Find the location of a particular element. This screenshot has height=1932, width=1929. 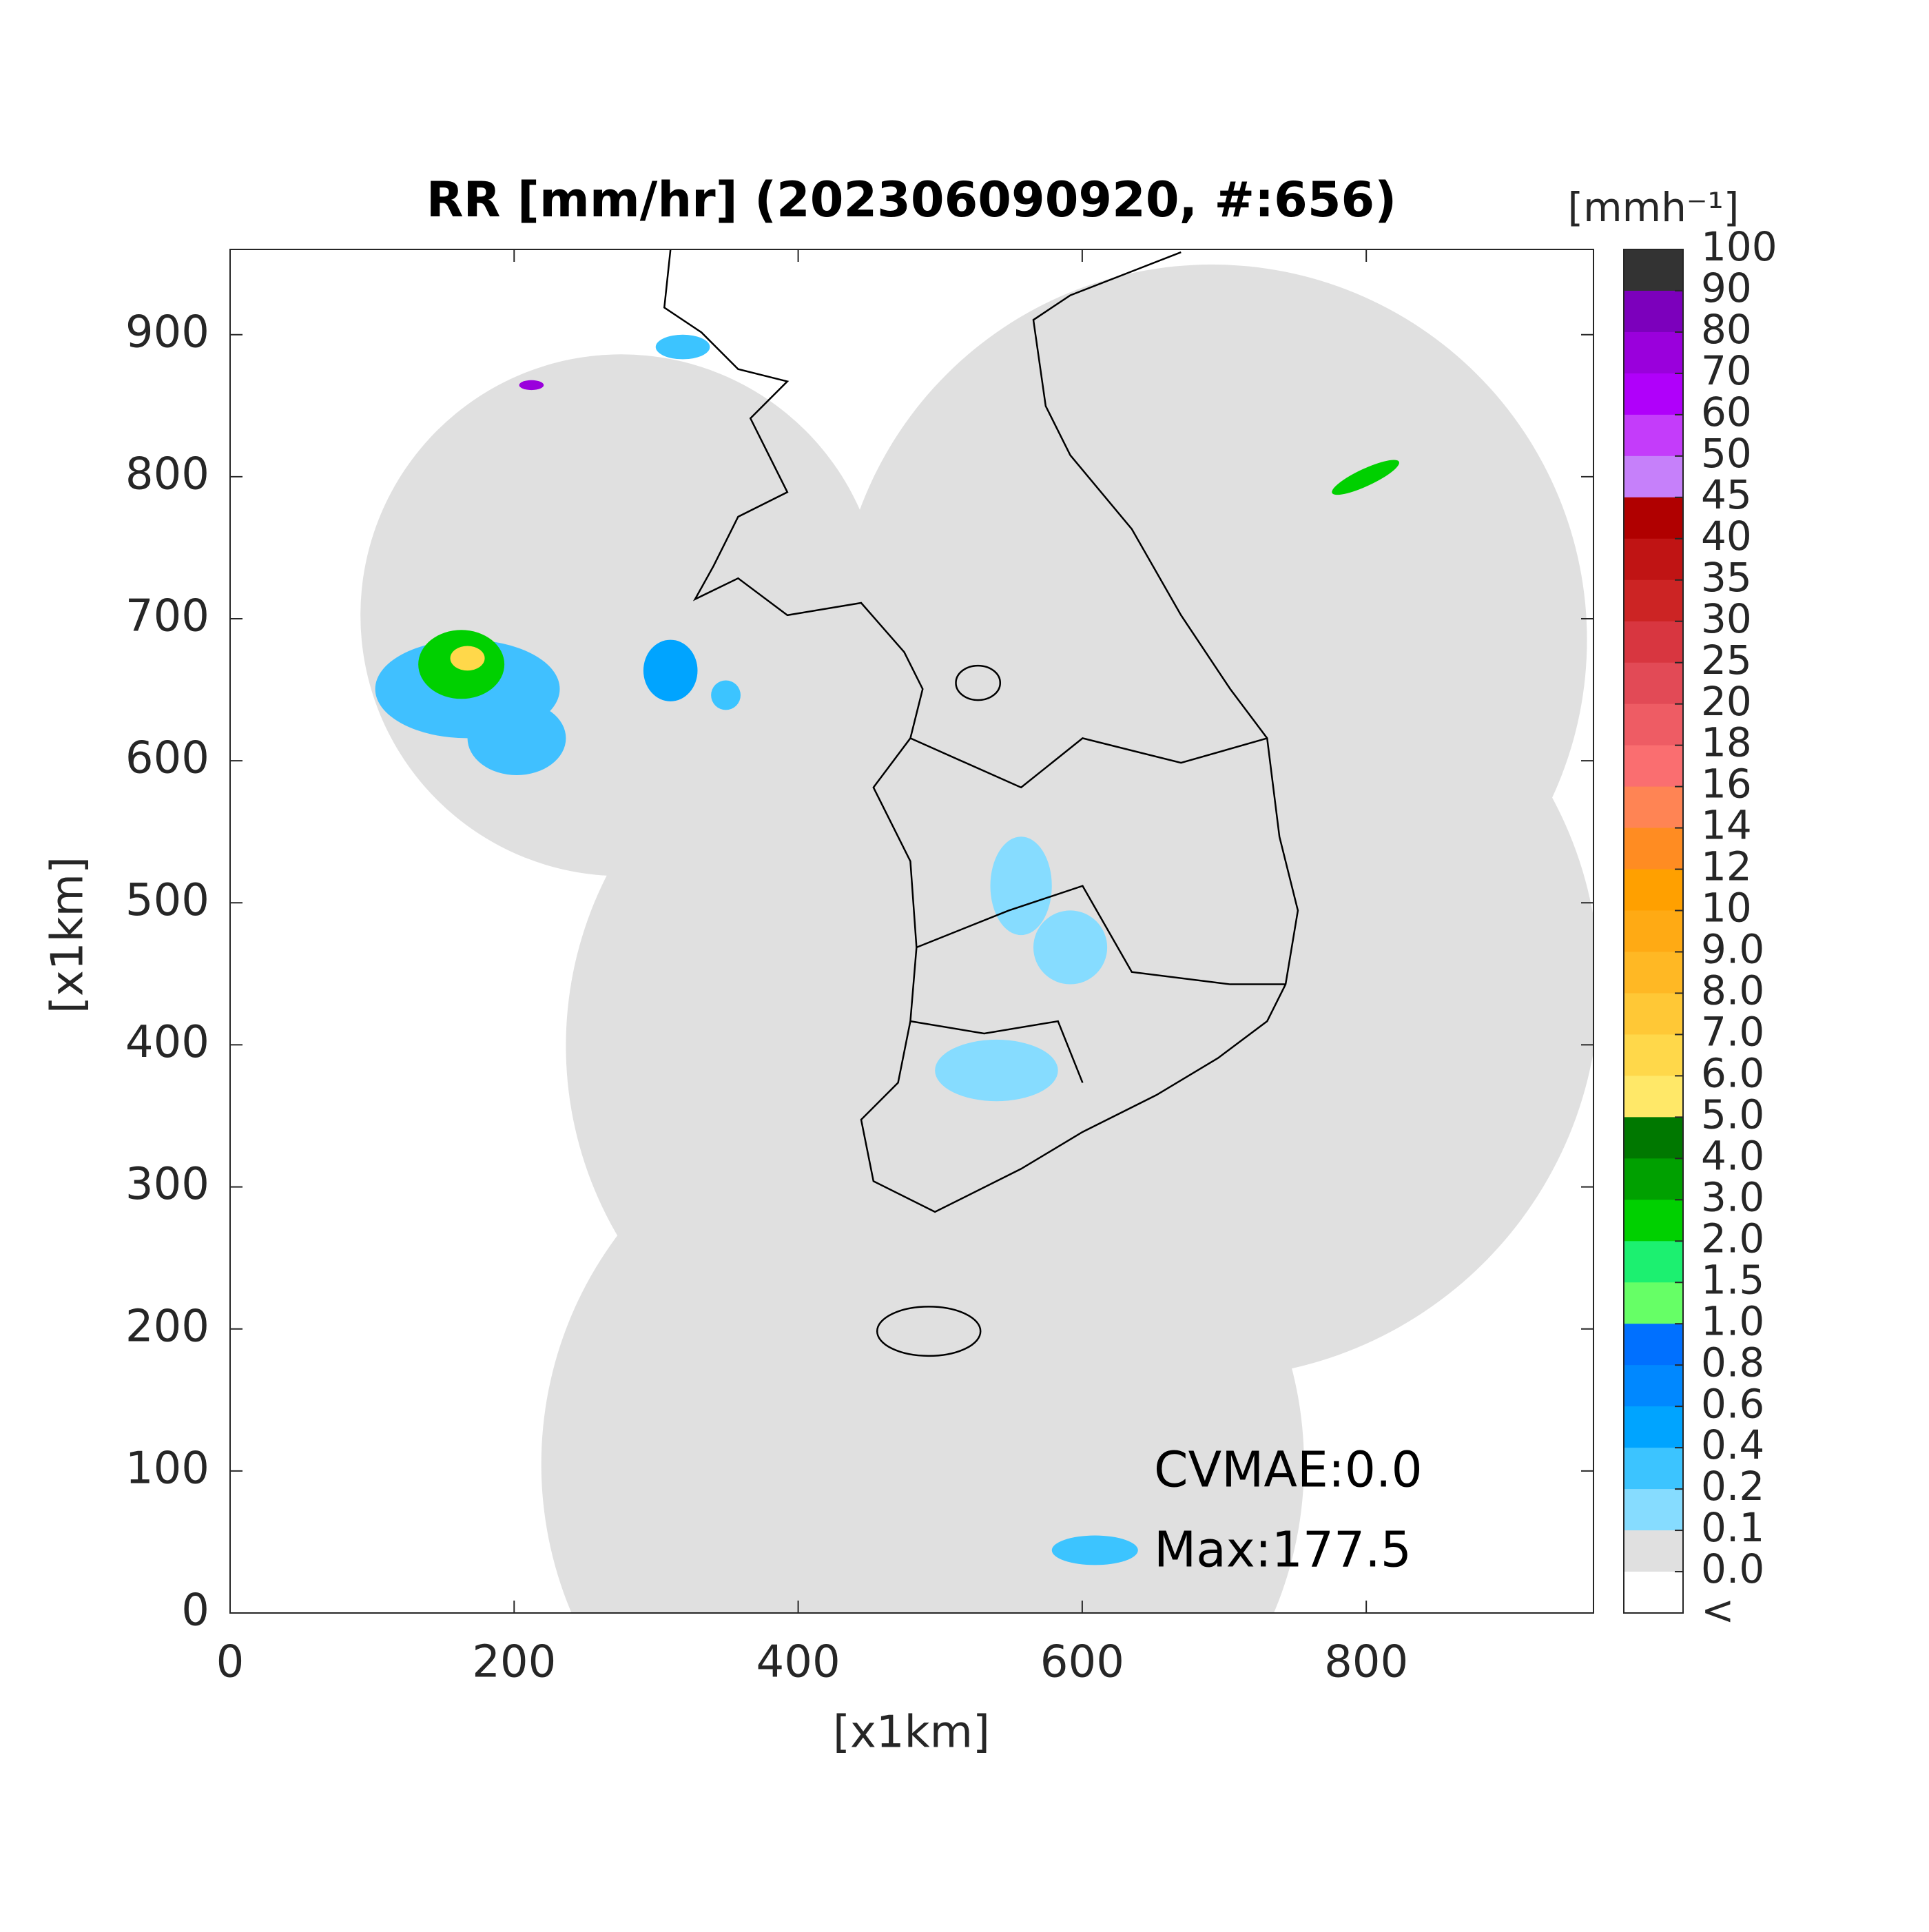

annotation: Max:177.5 is located at coordinates (1283, 1550).